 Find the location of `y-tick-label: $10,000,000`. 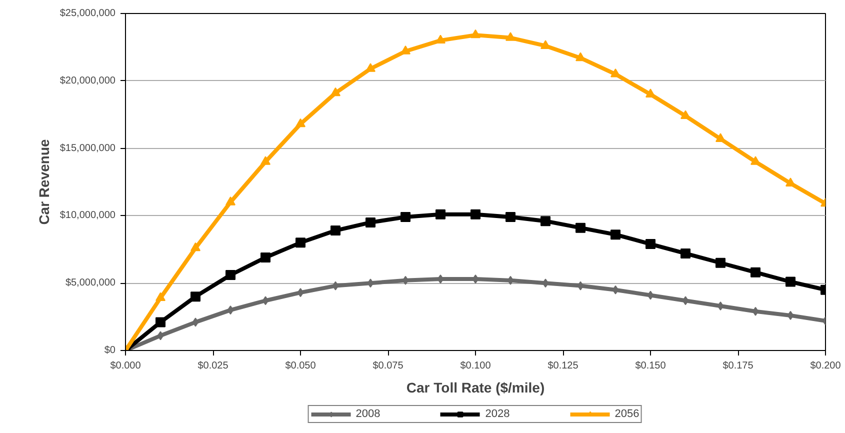

y-tick-label: $10,000,000 is located at coordinates (88, 216).